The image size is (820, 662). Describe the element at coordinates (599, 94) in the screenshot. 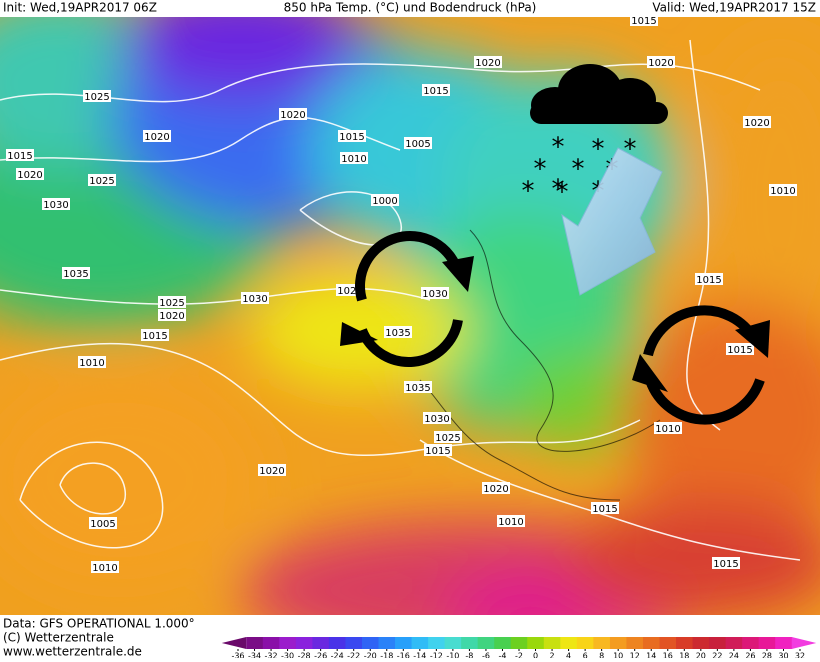

I see `cloud` at that location.